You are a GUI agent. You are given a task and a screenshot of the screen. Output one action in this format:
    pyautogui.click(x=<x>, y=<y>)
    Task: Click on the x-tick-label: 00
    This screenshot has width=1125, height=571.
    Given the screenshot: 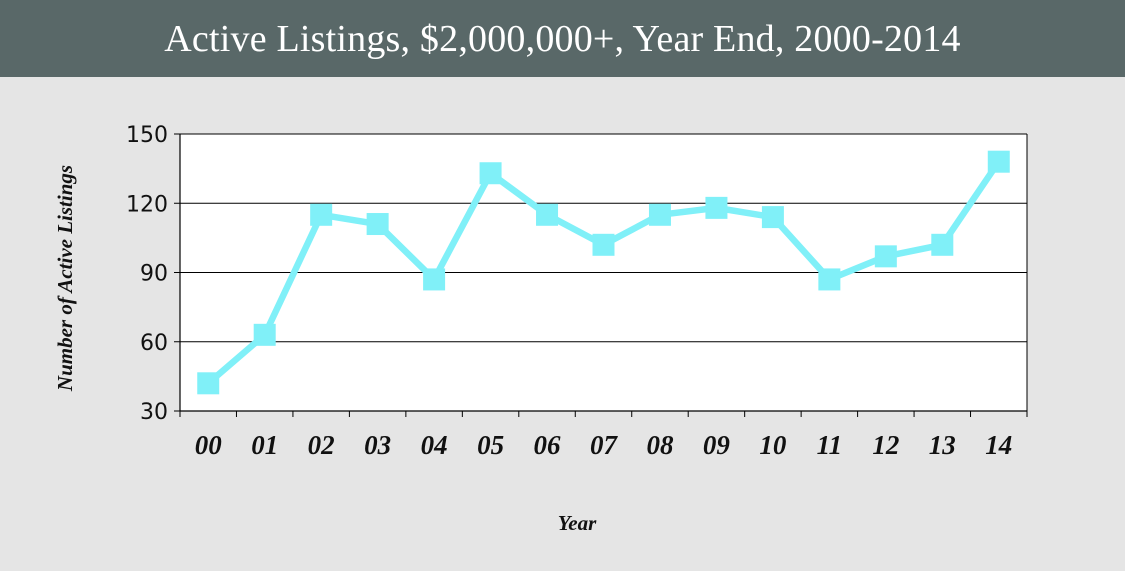 What is the action you would take?
    pyautogui.click(x=209, y=445)
    